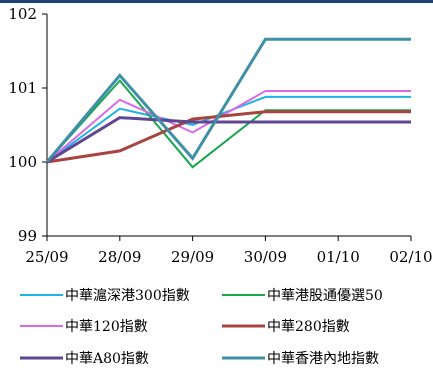 This screenshot has height=369, width=433. I want to click on legend-label-2: 中華港股通優選50, so click(325, 296).